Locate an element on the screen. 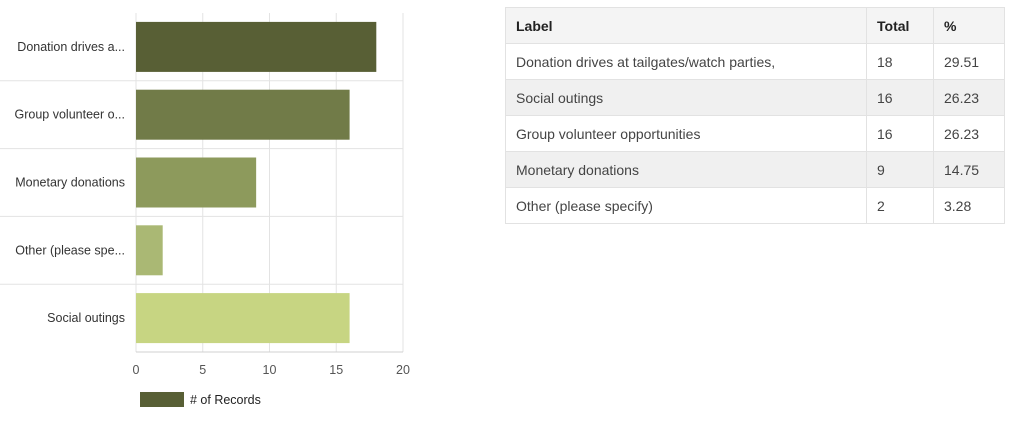 This screenshot has height=428, width=1024. row-percent: 3.28 is located at coordinates (969, 205).